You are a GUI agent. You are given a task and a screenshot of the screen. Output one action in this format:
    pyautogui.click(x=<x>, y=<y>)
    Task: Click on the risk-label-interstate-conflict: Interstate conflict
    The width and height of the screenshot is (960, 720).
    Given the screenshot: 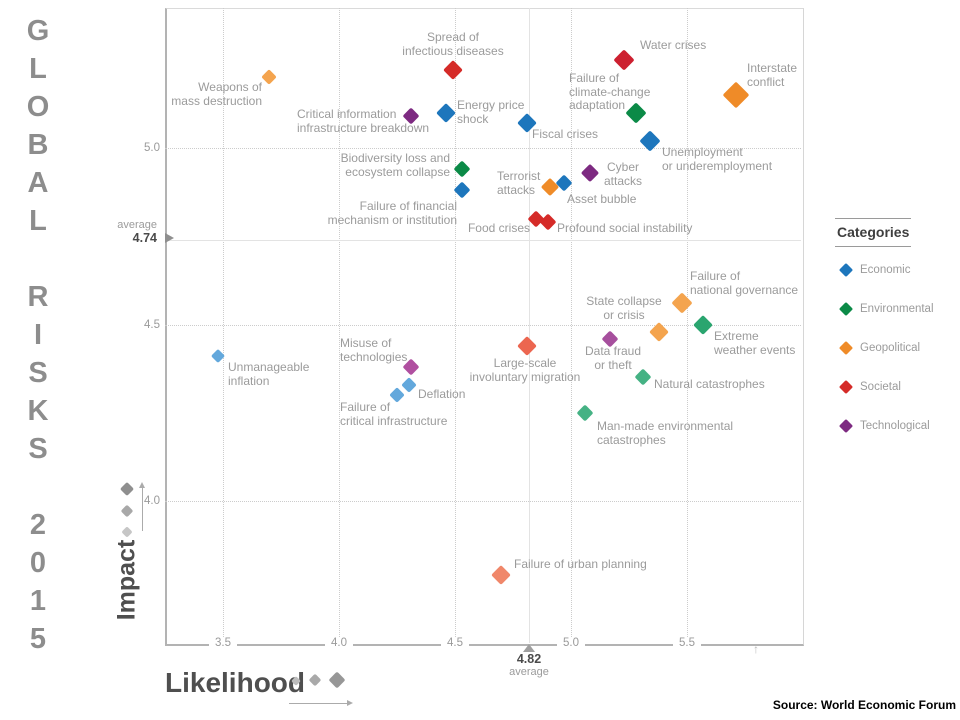 What is the action you would take?
    pyautogui.click(x=772, y=75)
    